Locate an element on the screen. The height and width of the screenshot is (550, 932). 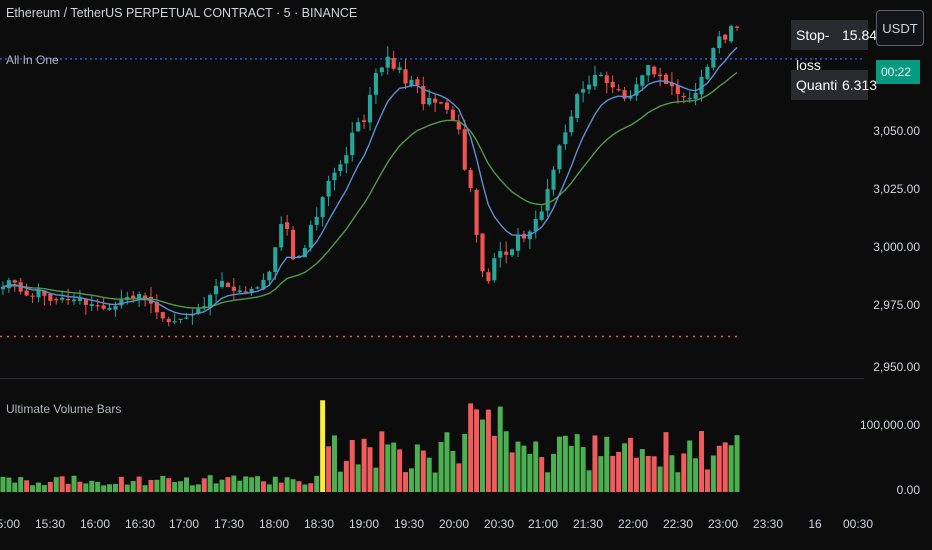
stop-loss-label: Stop-loss is located at coordinates (814, 46).